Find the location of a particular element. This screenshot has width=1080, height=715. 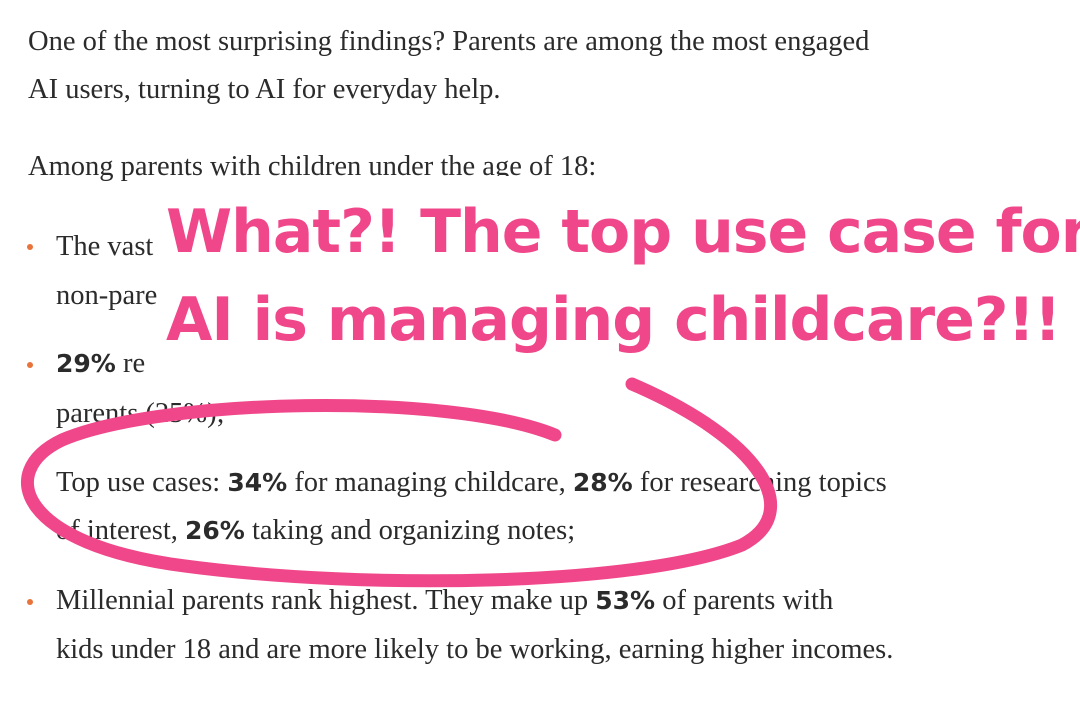

text: of parents with is located at coordinates (744, 600).